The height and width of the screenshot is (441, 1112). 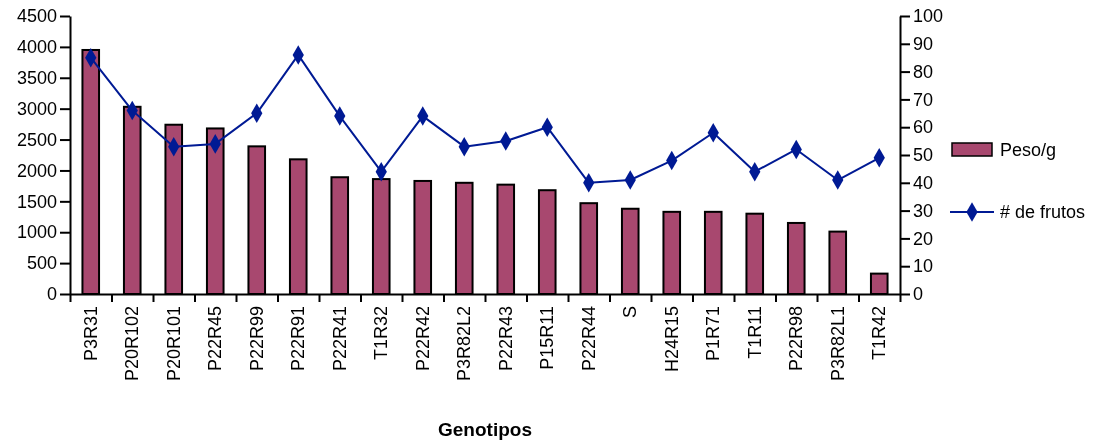 I want to click on y2-tick-label: 10, so click(x=923, y=266).